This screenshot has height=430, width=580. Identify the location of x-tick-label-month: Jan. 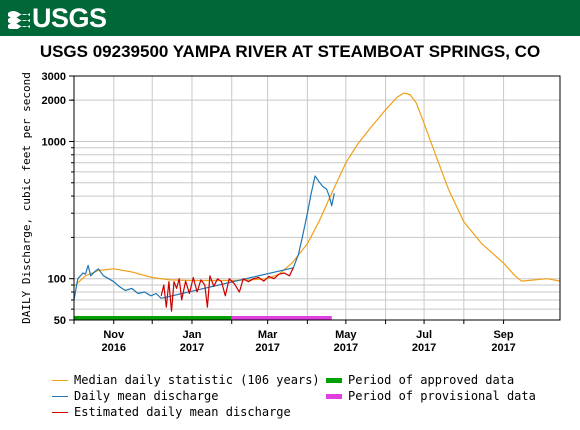
(191, 335).